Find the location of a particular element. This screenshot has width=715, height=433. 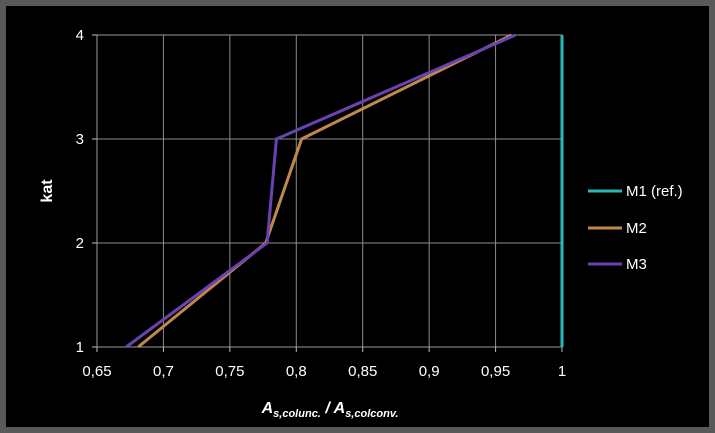

legend-label: M2 is located at coordinates (636, 228).